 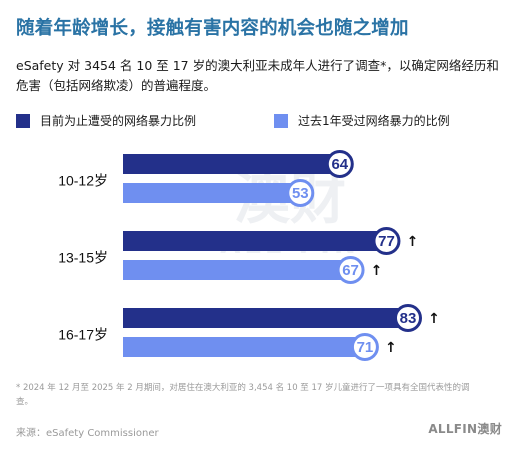 What do you see at coordinates (465, 429) in the screenshot?
I see `brand-logo: ALLFIN澳财` at bounding box center [465, 429].